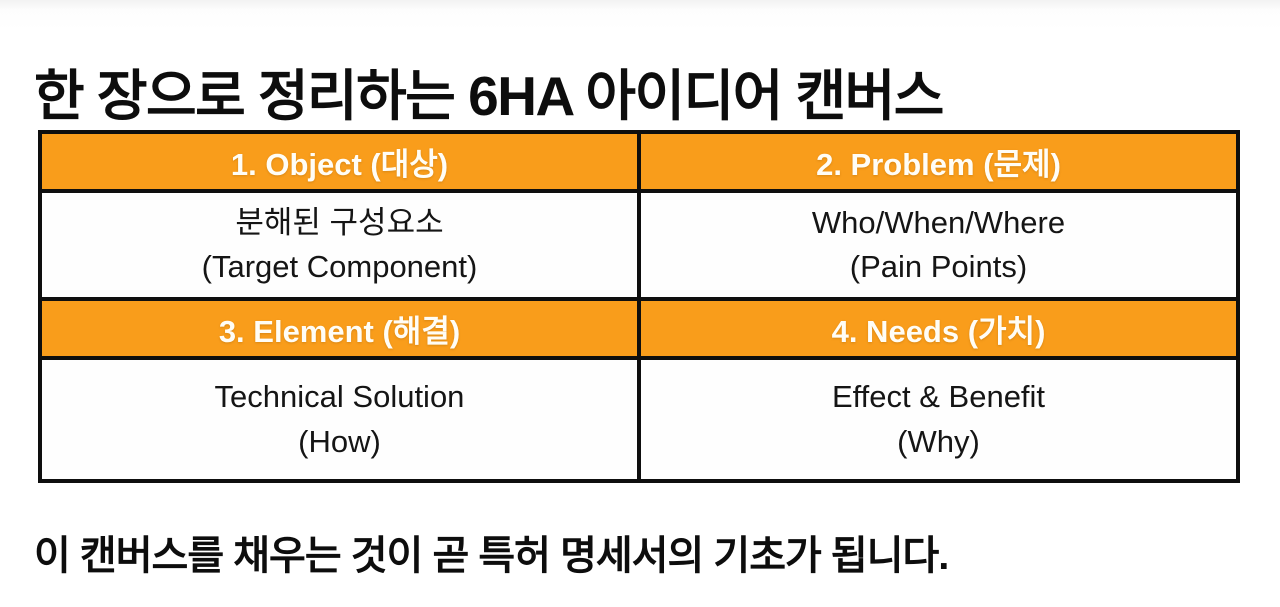  I want to click on table-header-problem: 2. Problem (문제), so click(938, 161).